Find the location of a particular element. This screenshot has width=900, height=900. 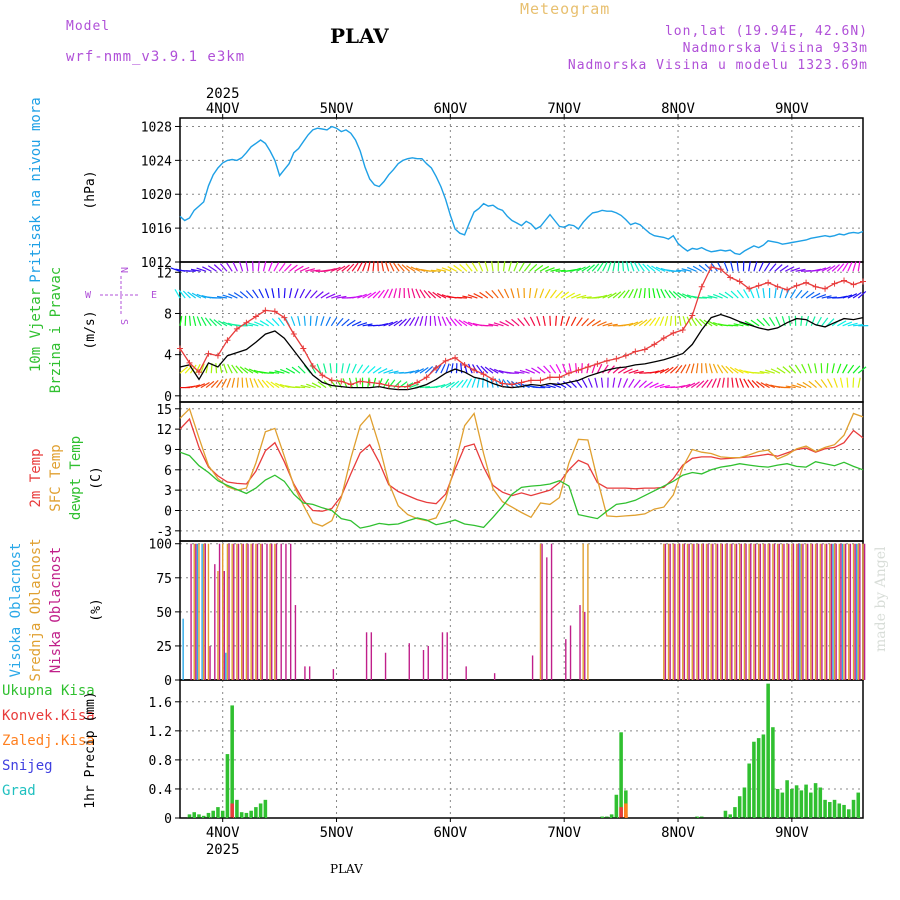

precip-legend-label: Zaledj.Kisa is located at coordinates (48, 741).